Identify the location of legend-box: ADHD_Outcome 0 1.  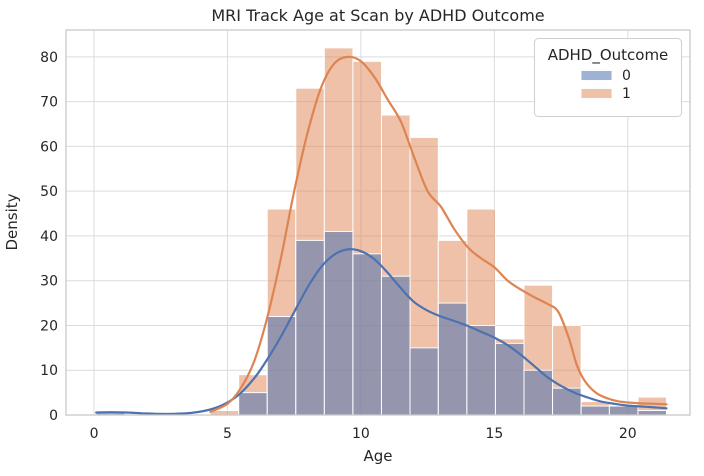
(608, 77).